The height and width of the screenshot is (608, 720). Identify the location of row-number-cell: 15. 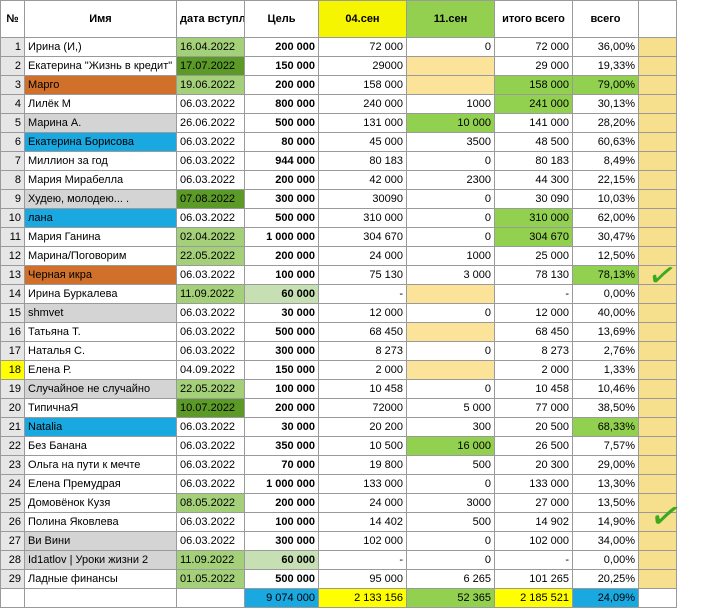
(12, 313).